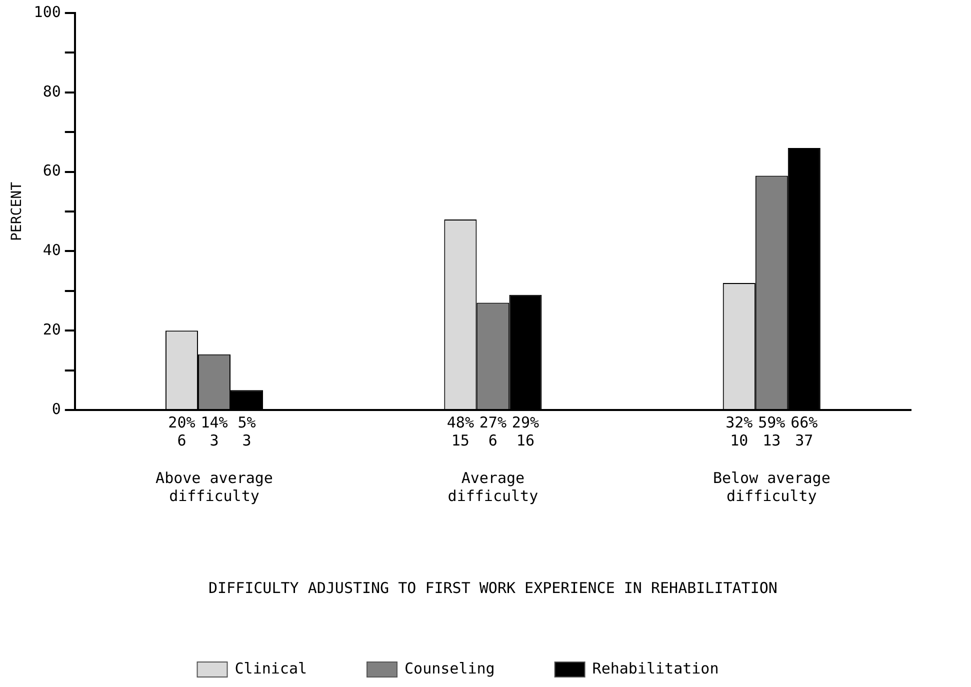  I want to click on data-label: 14% 3, so click(214, 431).